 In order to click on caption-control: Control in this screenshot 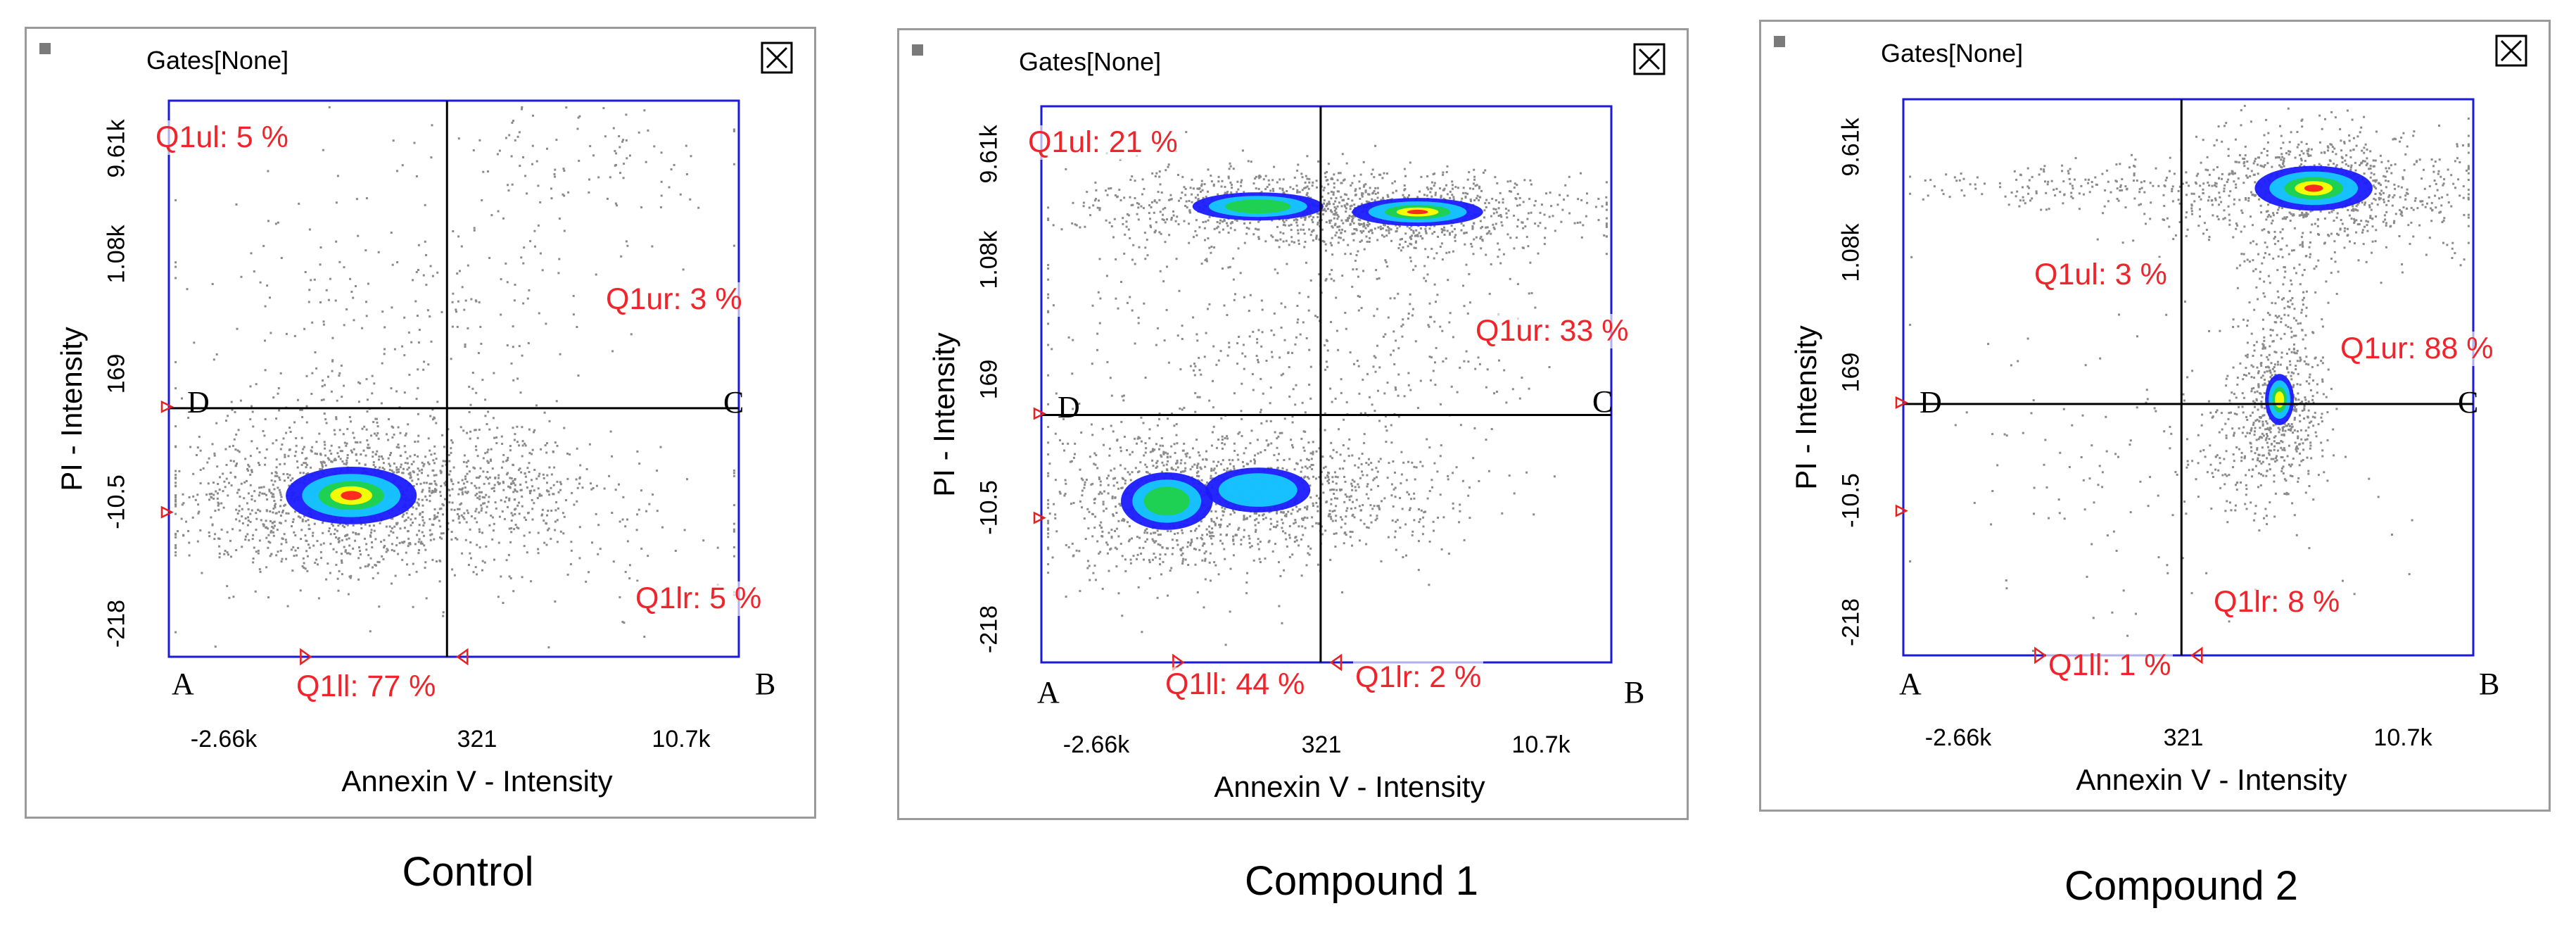, I will do `click(468, 872)`.